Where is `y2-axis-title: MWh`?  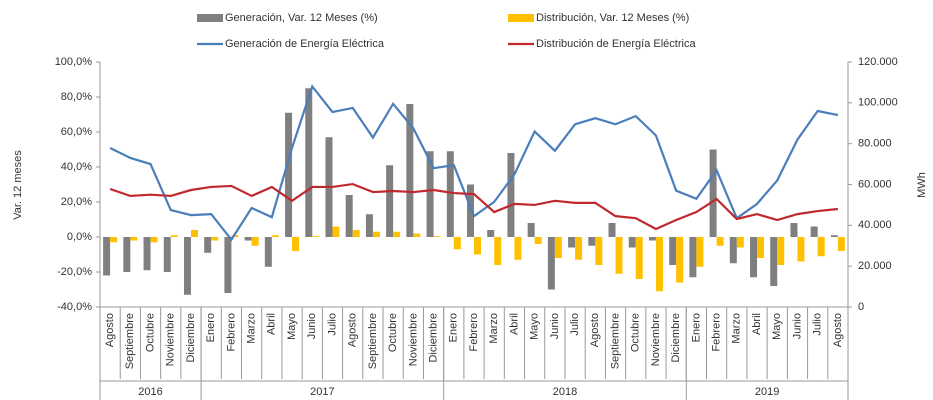
y2-axis-title: MWh is located at coordinates (922, 185).